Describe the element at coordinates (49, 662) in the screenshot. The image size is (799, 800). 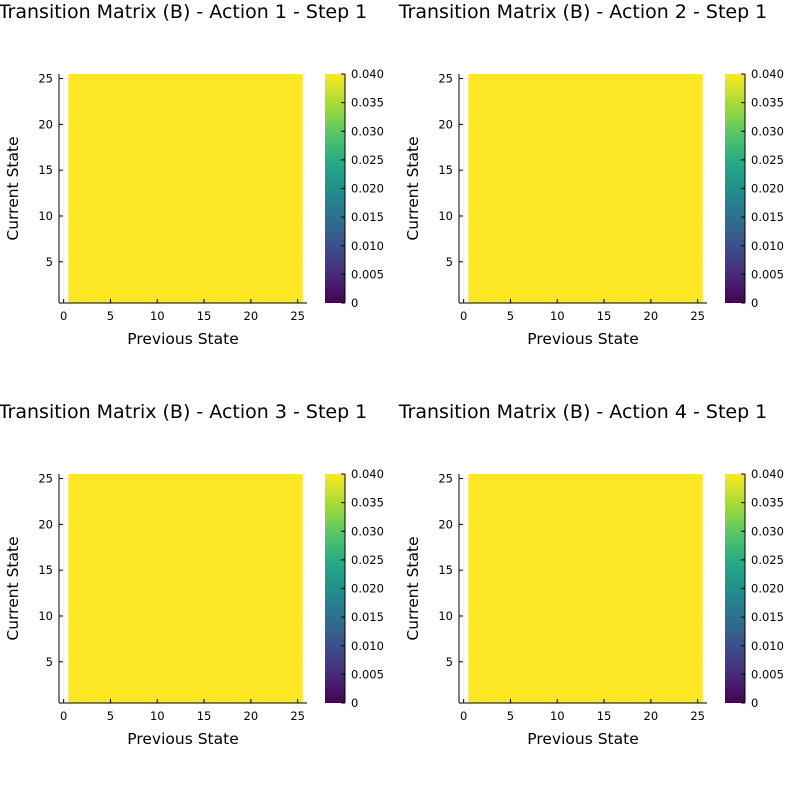
I see `y-tick-label: 5` at that location.